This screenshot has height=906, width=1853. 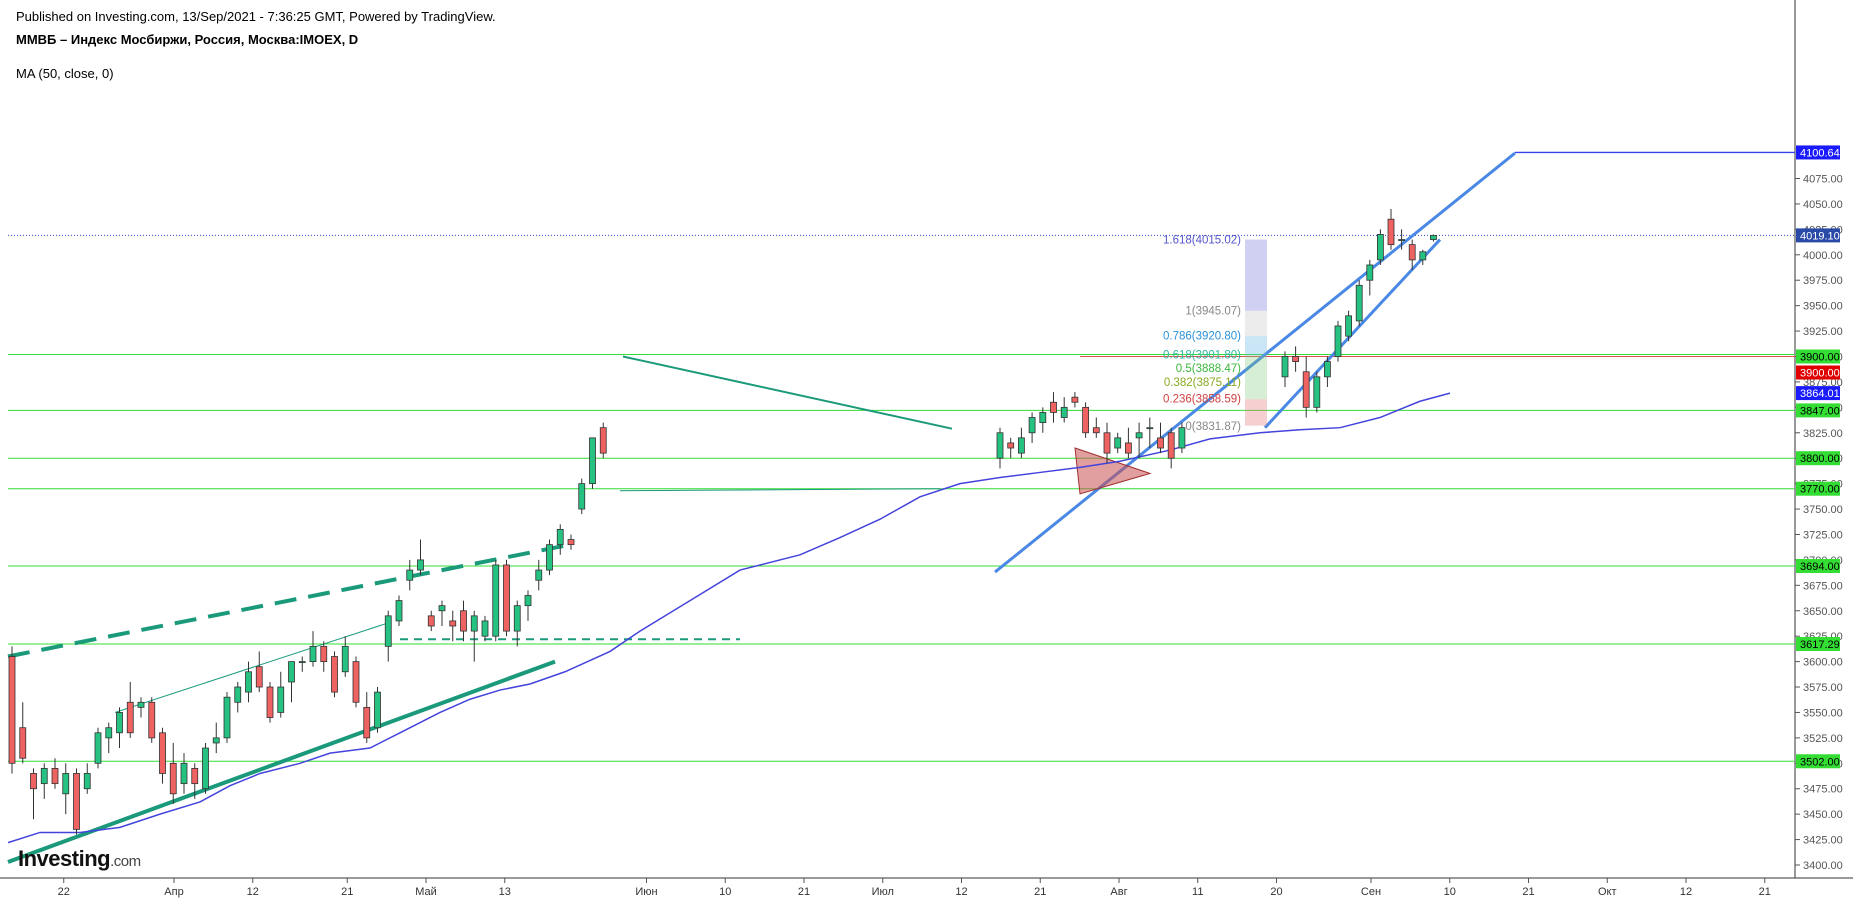 What do you see at coordinates (505, 892) in the screenshot?
I see `x-tick-label: 13` at bounding box center [505, 892].